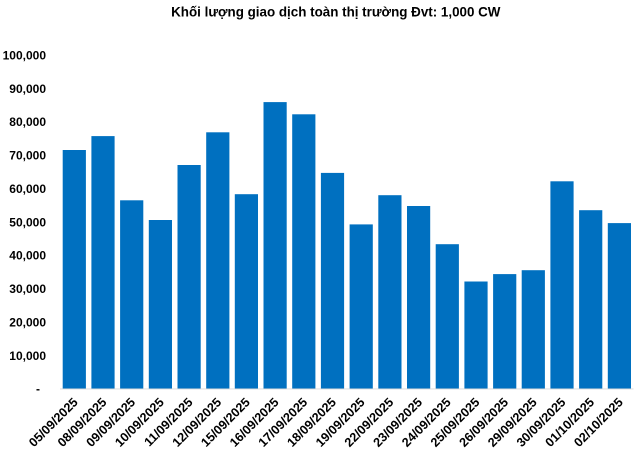  I want to click on svg-text: 40,000, so click(27, 256).